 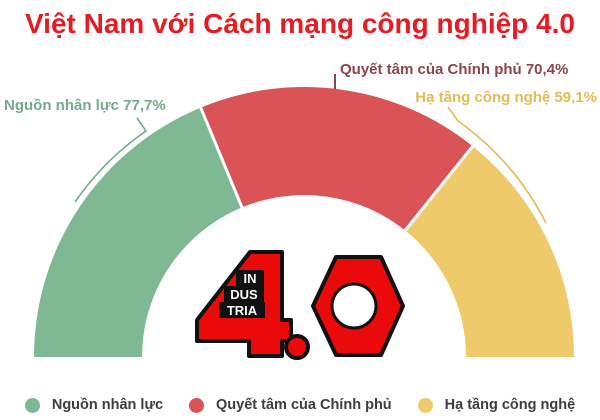 I want to click on legend-label: Quyết tâm của Chính phủ, so click(x=304, y=405).